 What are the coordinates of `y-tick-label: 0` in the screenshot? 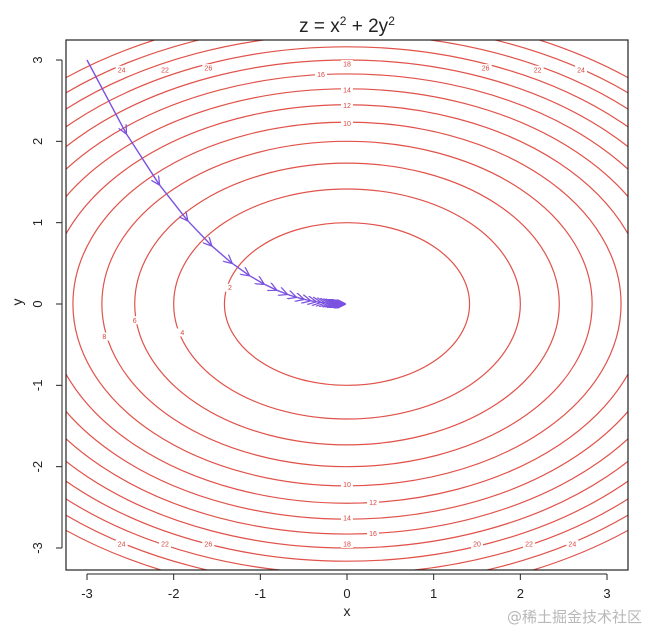 It's located at (37, 303).